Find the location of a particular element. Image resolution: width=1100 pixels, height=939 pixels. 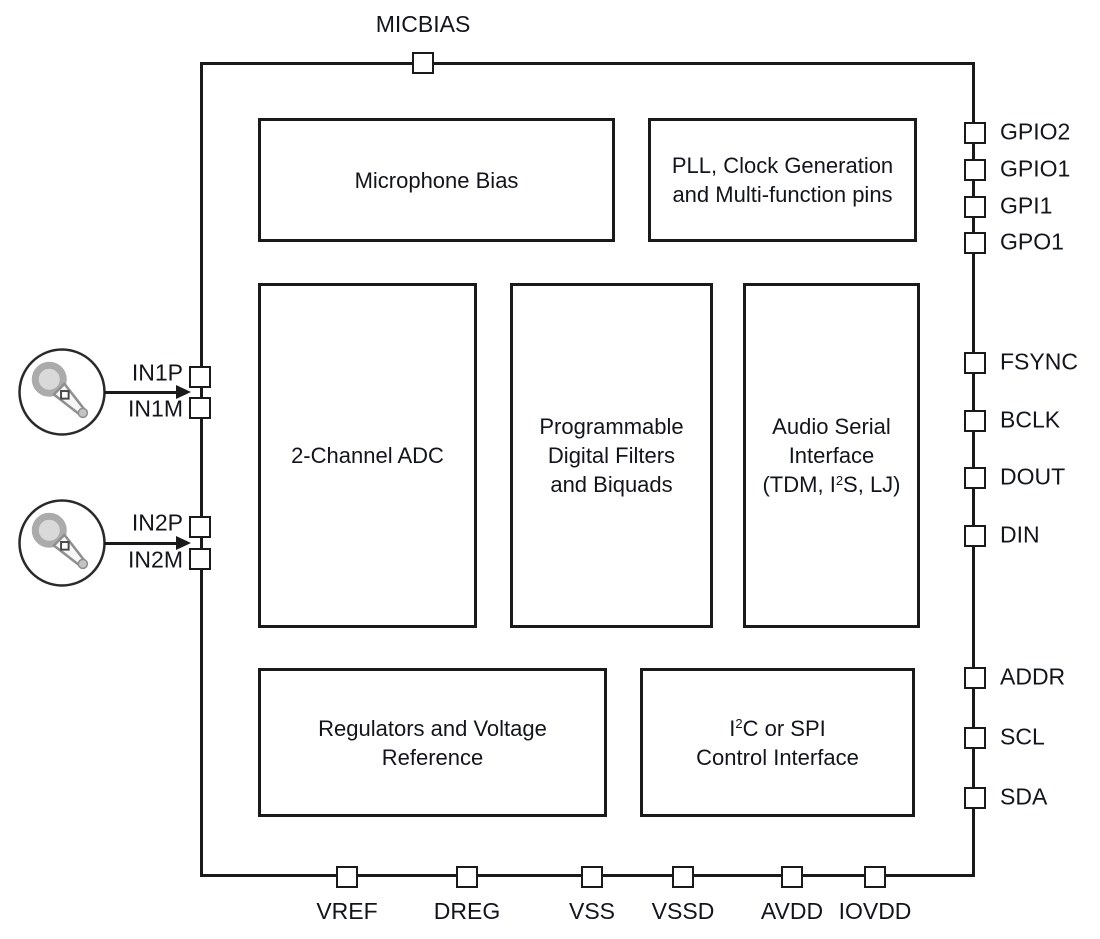

mic1-arrow-line is located at coordinates (141, 392).